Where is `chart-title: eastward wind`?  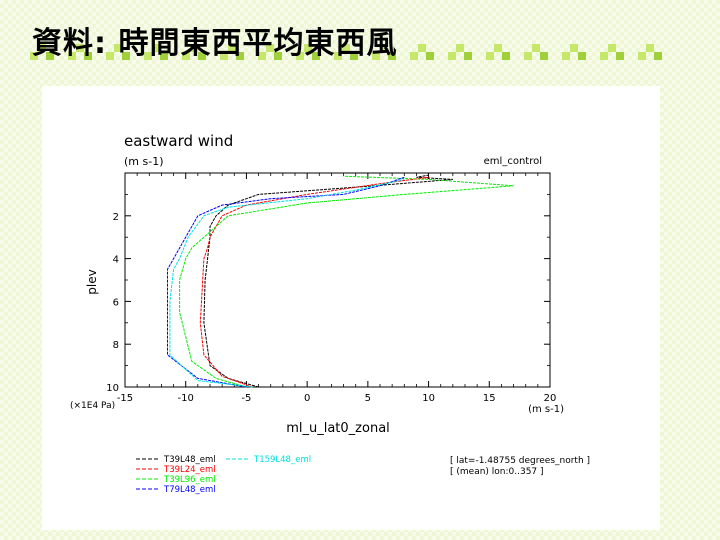
chart-title: eastward wind is located at coordinates (178, 141).